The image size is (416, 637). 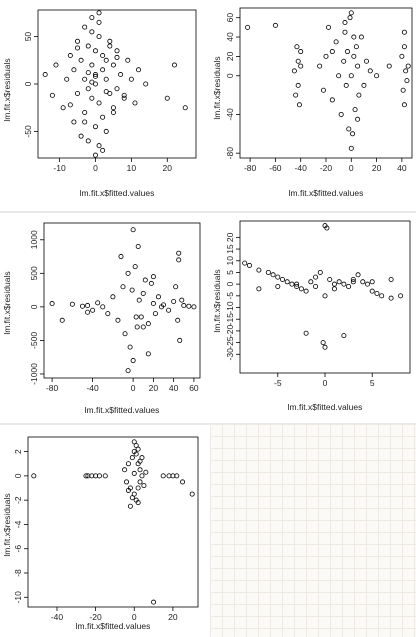 I want to click on y-tick-label: -80, so click(x=230, y=153).